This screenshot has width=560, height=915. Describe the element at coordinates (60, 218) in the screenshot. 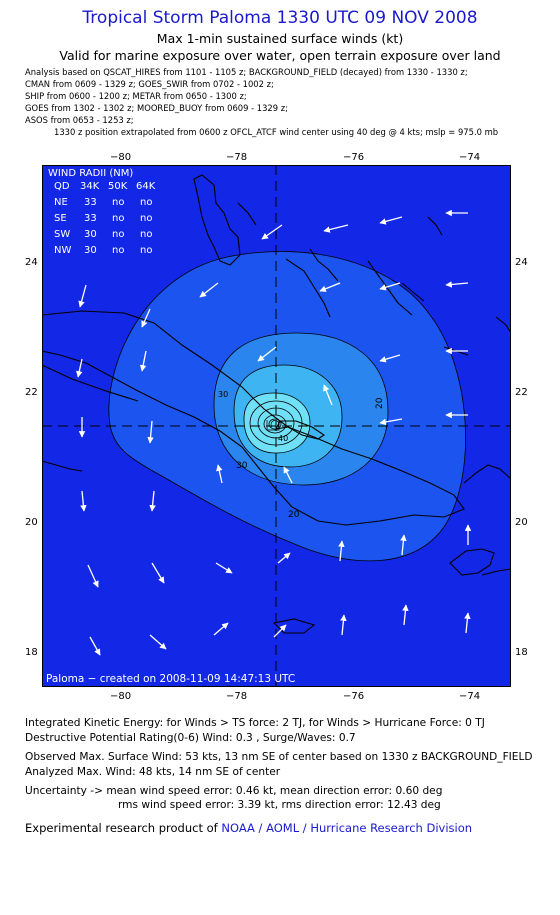

I see `wind-radii-quadrant: SE` at that location.